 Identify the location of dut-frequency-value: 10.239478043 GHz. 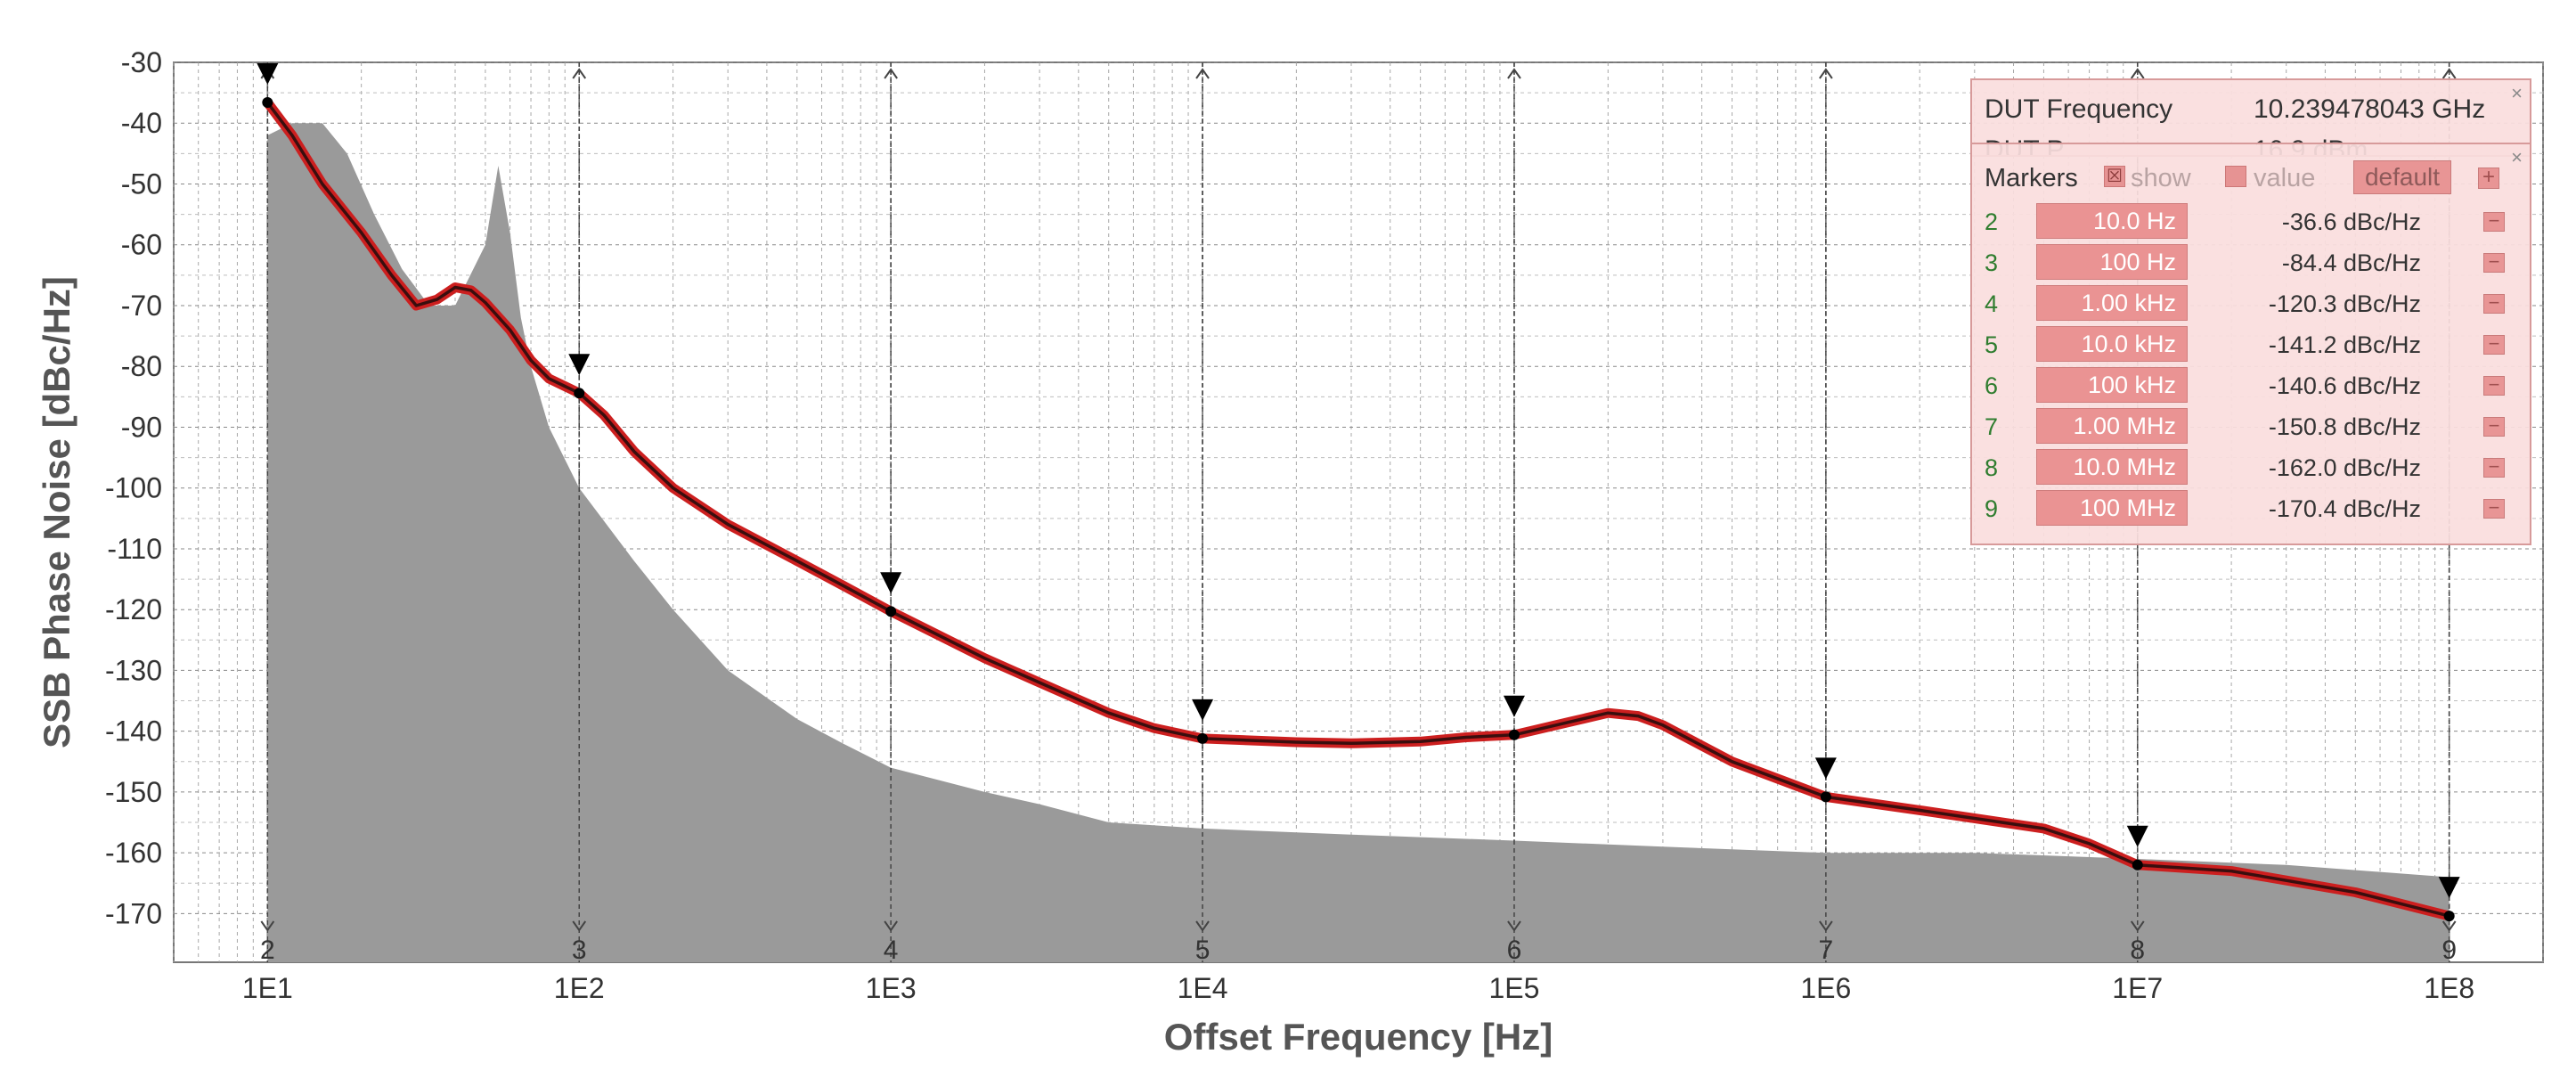
(2370, 109).